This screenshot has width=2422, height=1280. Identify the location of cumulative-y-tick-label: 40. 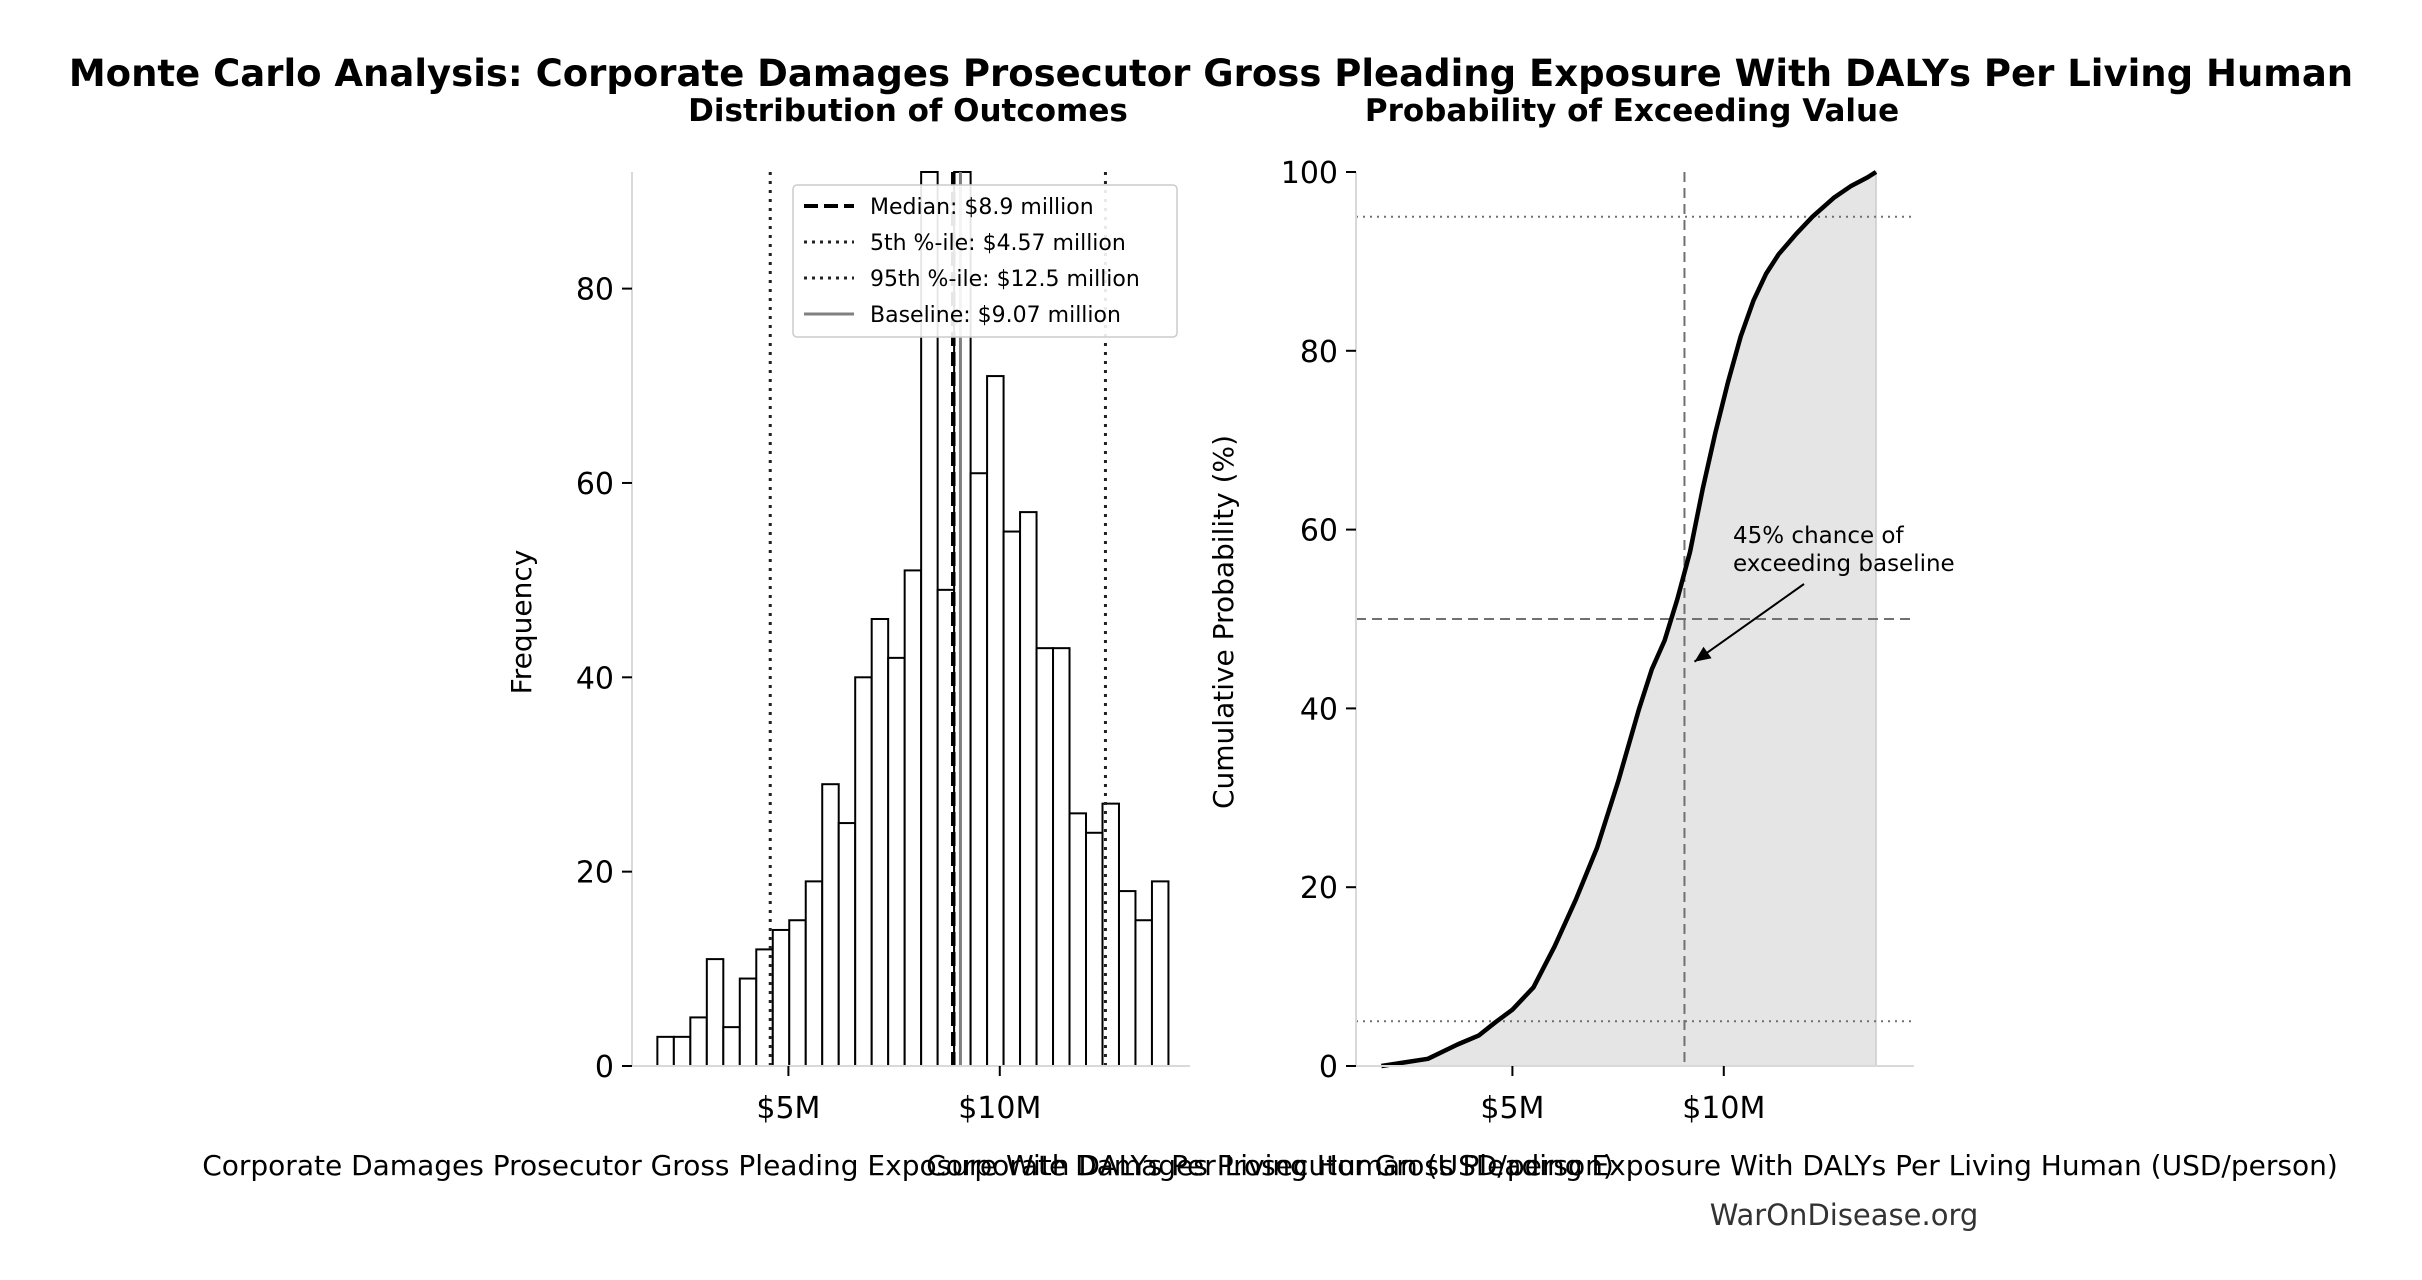
(1319, 709).